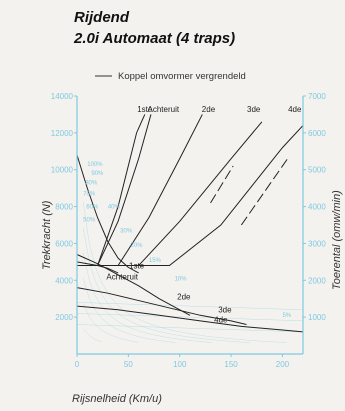  Describe the element at coordinates (317, 280) in the screenshot. I see `y-right-tick-label: 2000` at that location.